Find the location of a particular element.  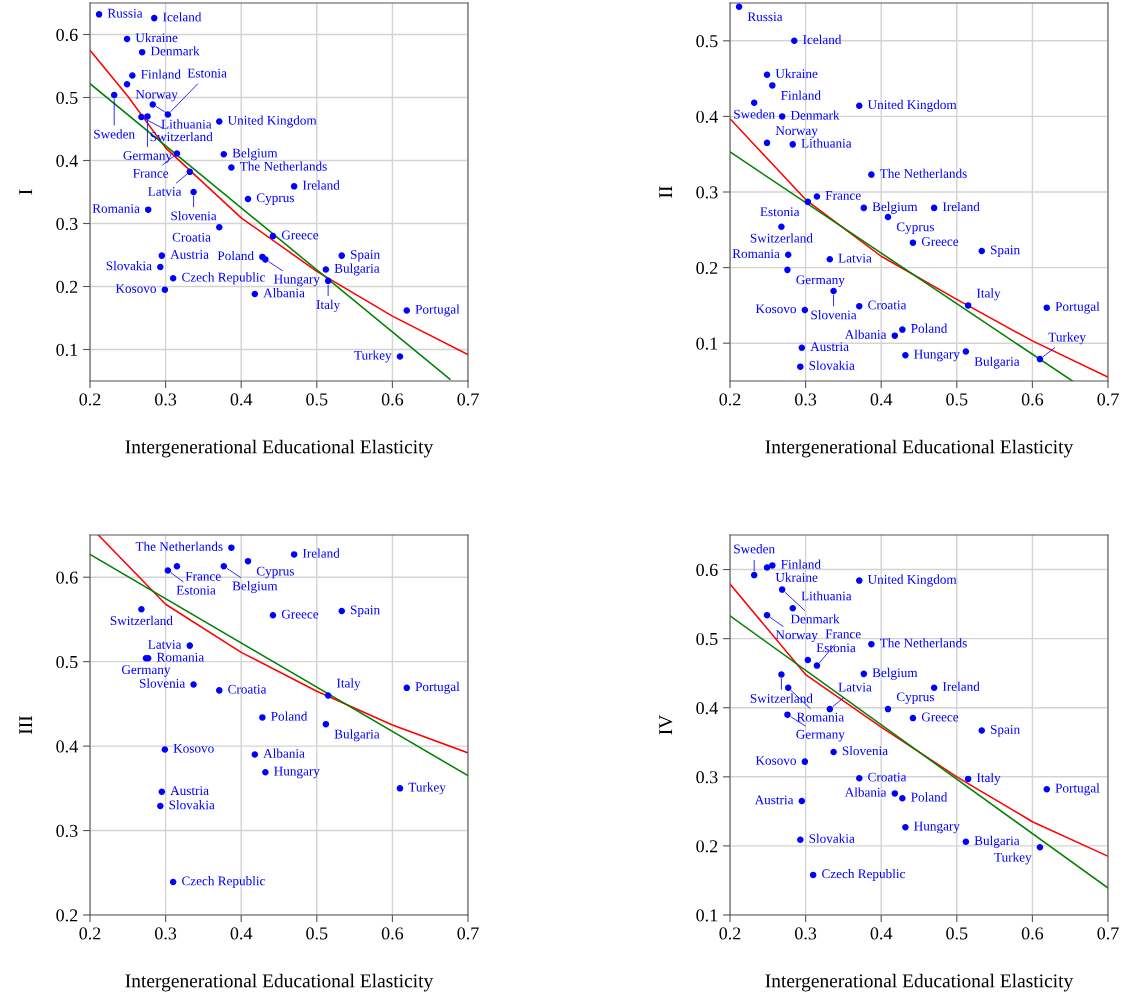

annotation: Iceland is located at coordinates (182, 17).